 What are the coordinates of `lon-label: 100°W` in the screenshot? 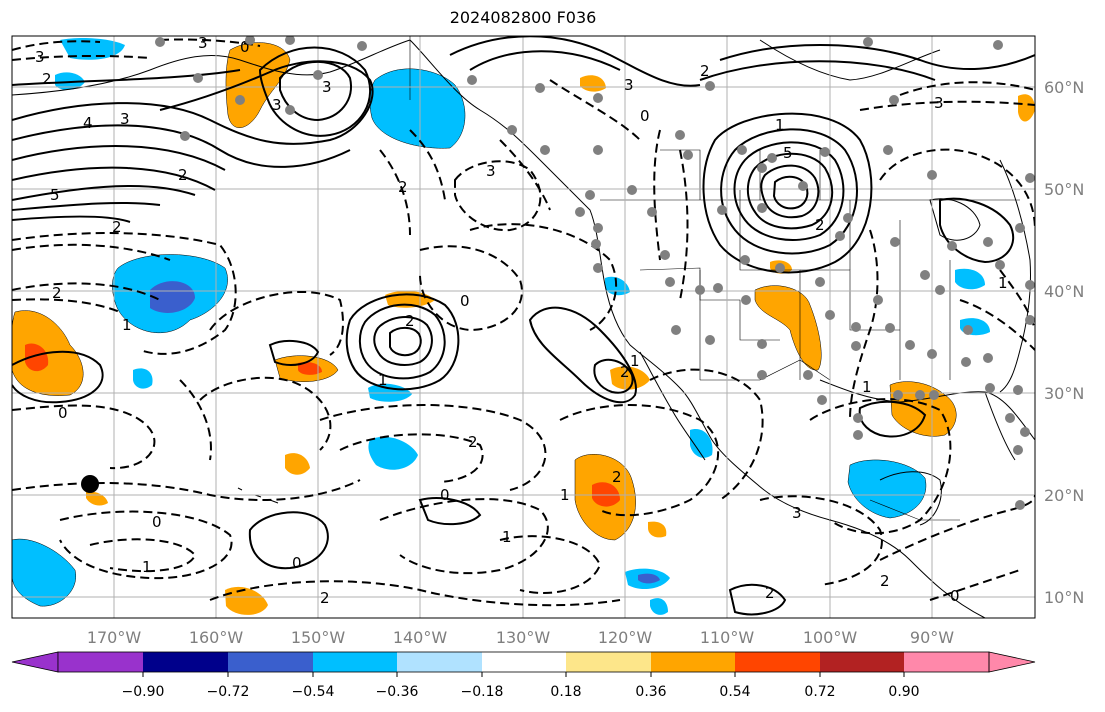 It's located at (830, 637).